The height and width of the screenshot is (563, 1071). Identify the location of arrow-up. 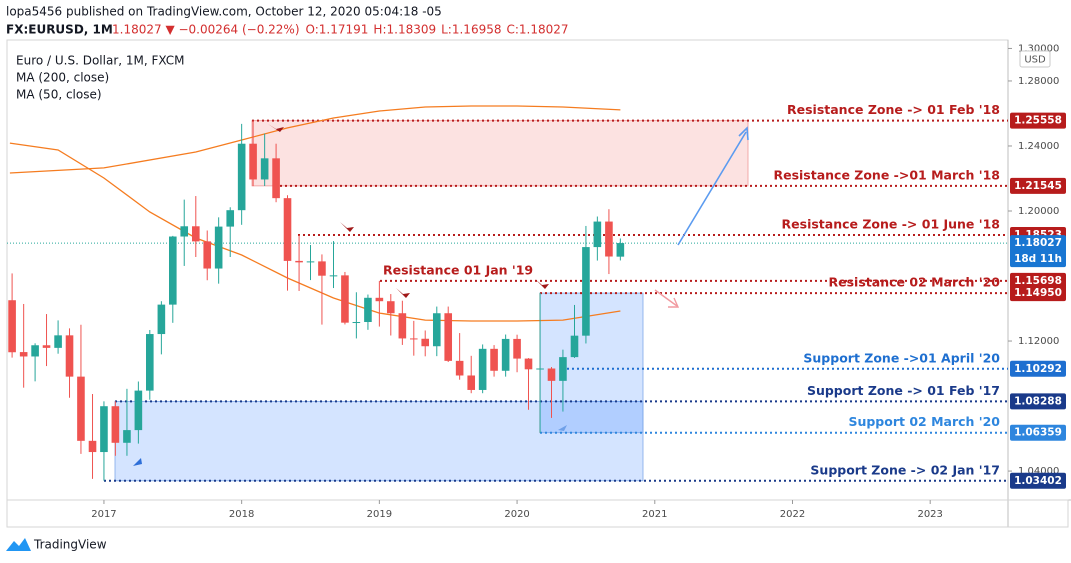
(712, 188).